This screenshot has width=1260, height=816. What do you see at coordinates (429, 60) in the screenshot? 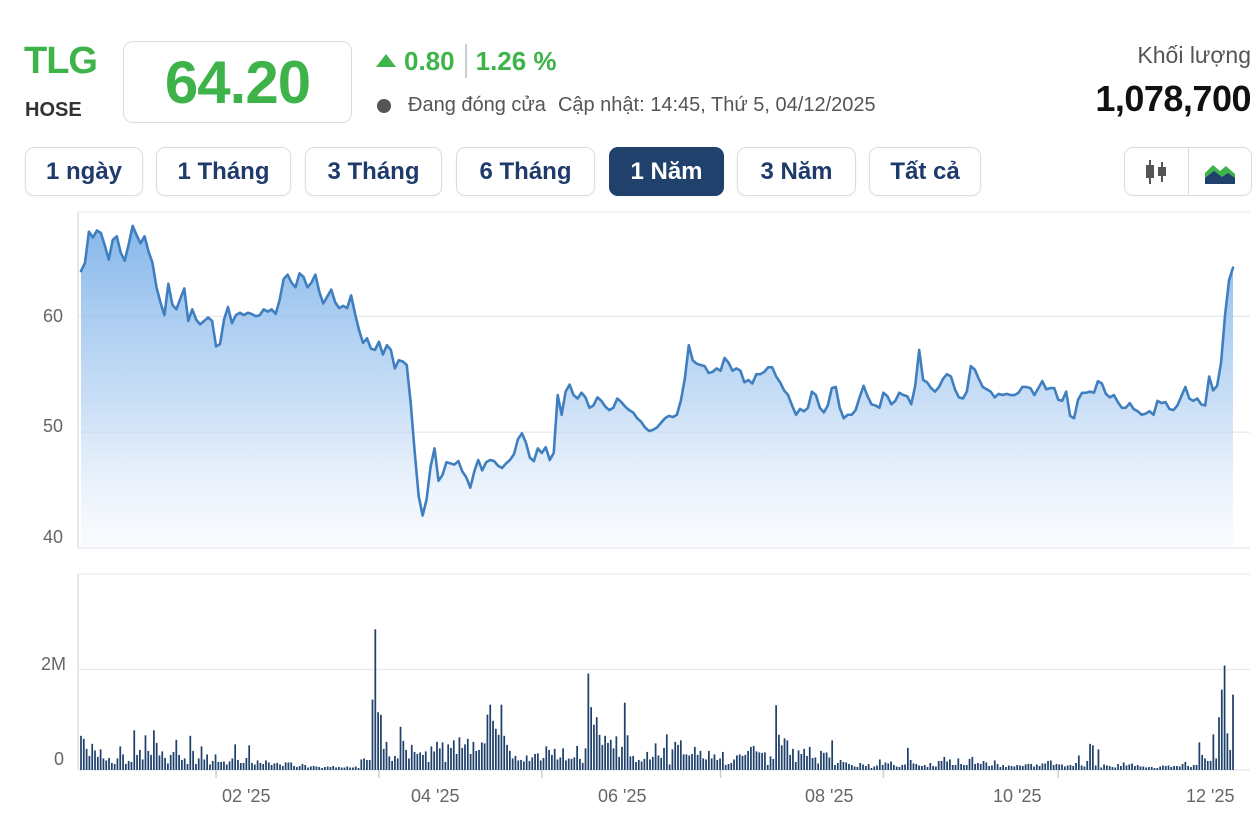
I see `change-value: 0.80` at bounding box center [429, 60].